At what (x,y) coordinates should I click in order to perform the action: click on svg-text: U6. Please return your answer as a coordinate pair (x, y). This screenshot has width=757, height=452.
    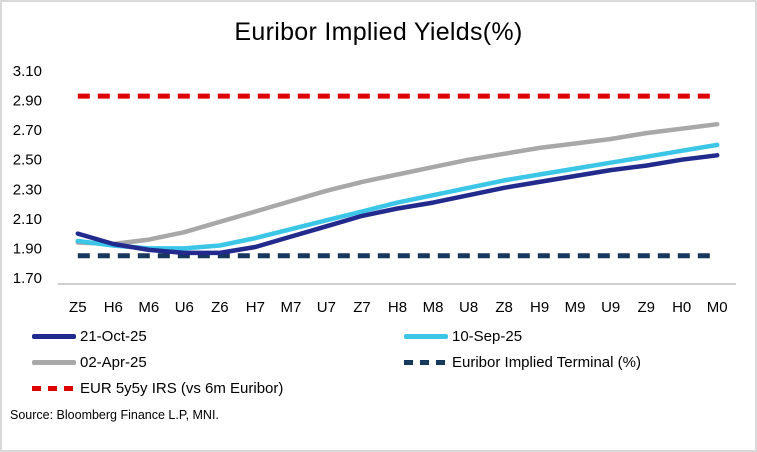
    Looking at the image, I should click on (184, 307).